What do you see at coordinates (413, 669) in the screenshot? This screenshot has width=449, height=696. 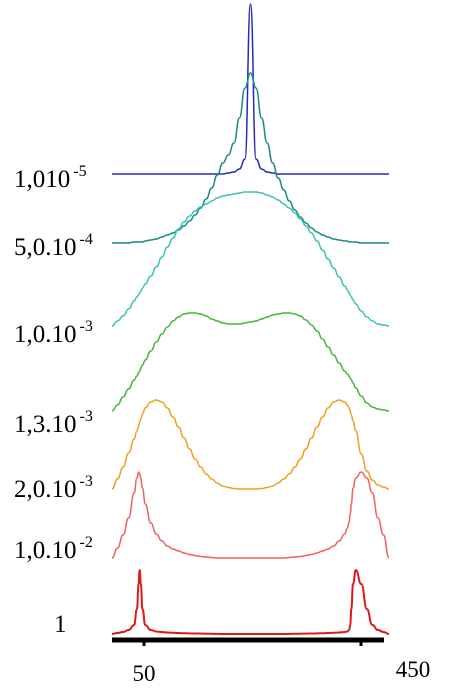 I see `x-tick-label-450: 450` at bounding box center [413, 669].